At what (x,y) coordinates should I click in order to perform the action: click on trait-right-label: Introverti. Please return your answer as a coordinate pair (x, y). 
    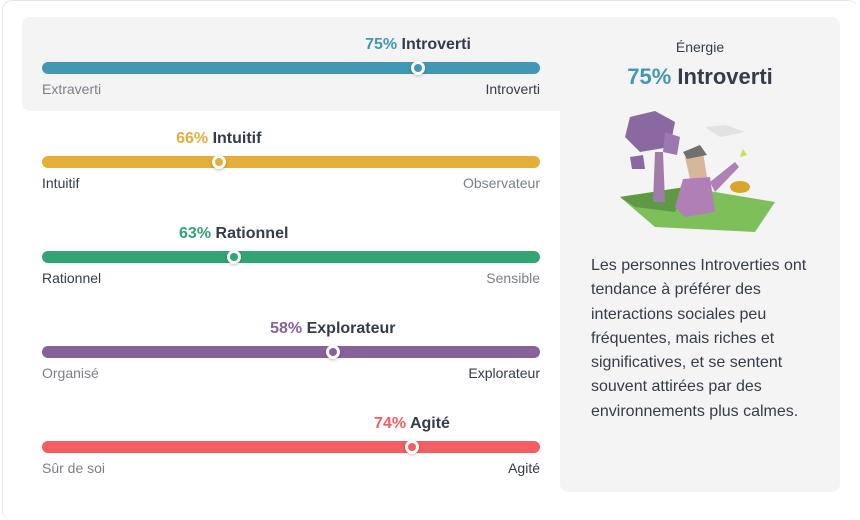
    Looking at the image, I should click on (512, 89).